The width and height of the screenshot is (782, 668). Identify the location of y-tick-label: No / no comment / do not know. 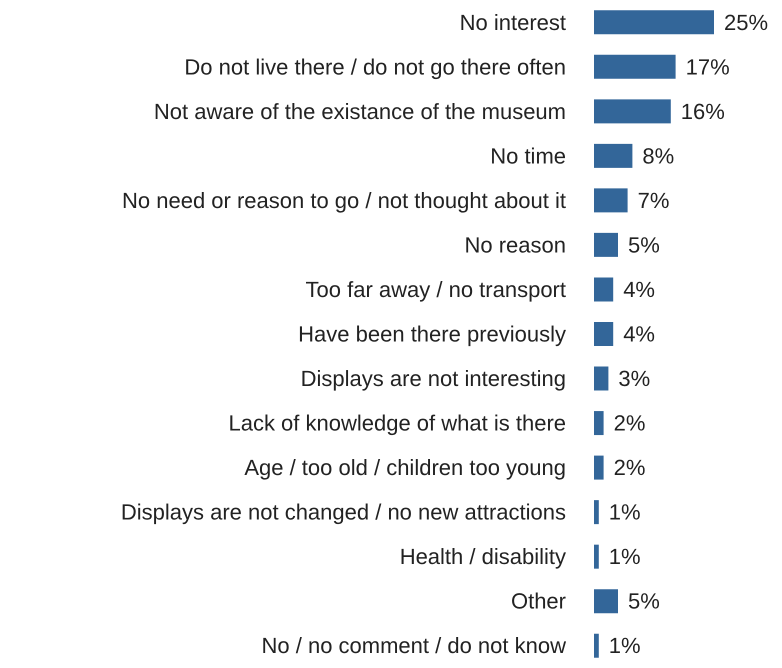
(414, 645).